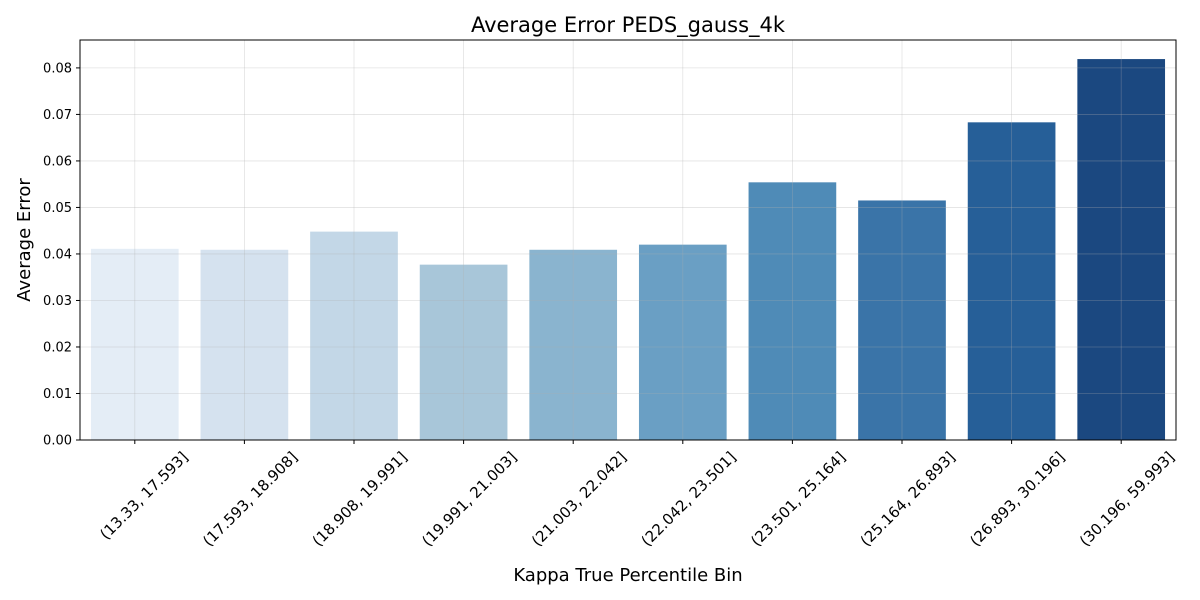 This screenshot has width=1200, height=600. What do you see at coordinates (57, 208) in the screenshot?
I see `y-tick-label: 0.05` at bounding box center [57, 208].